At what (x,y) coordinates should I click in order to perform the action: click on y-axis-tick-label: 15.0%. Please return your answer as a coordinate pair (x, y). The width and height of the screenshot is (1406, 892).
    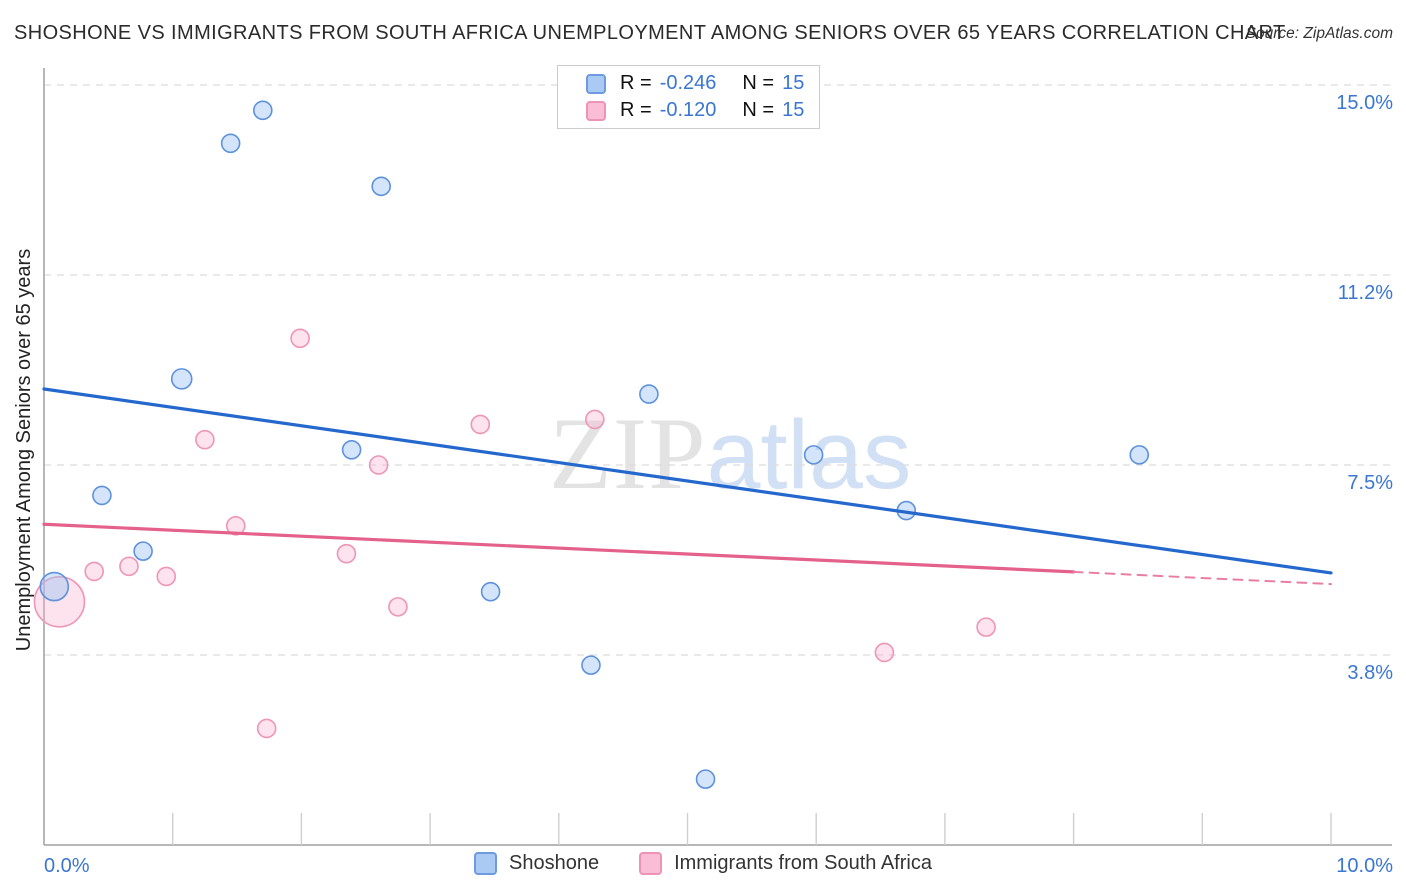
    Looking at the image, I should click on (1364, 103).